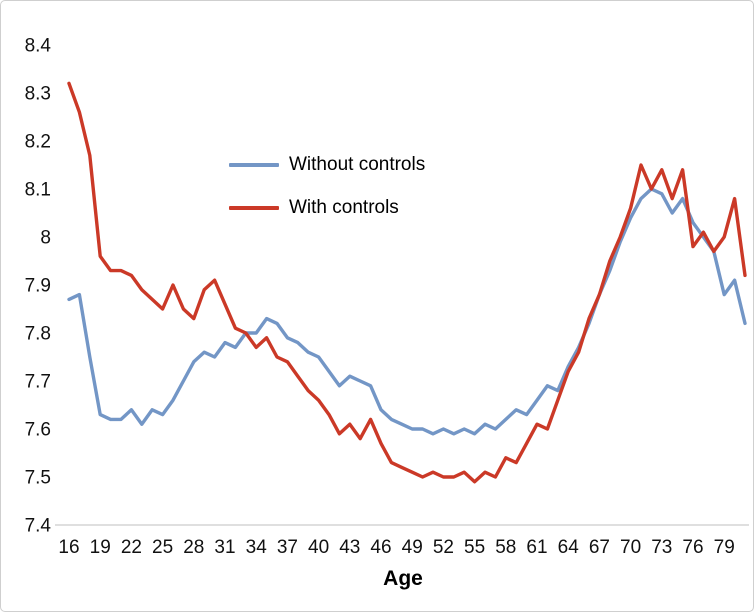 The height and width of the screenshot is (612, 754). Describe the element at coordinates (327, 186) in the screenshot. I see `legend: Without controls With controls` at that location.